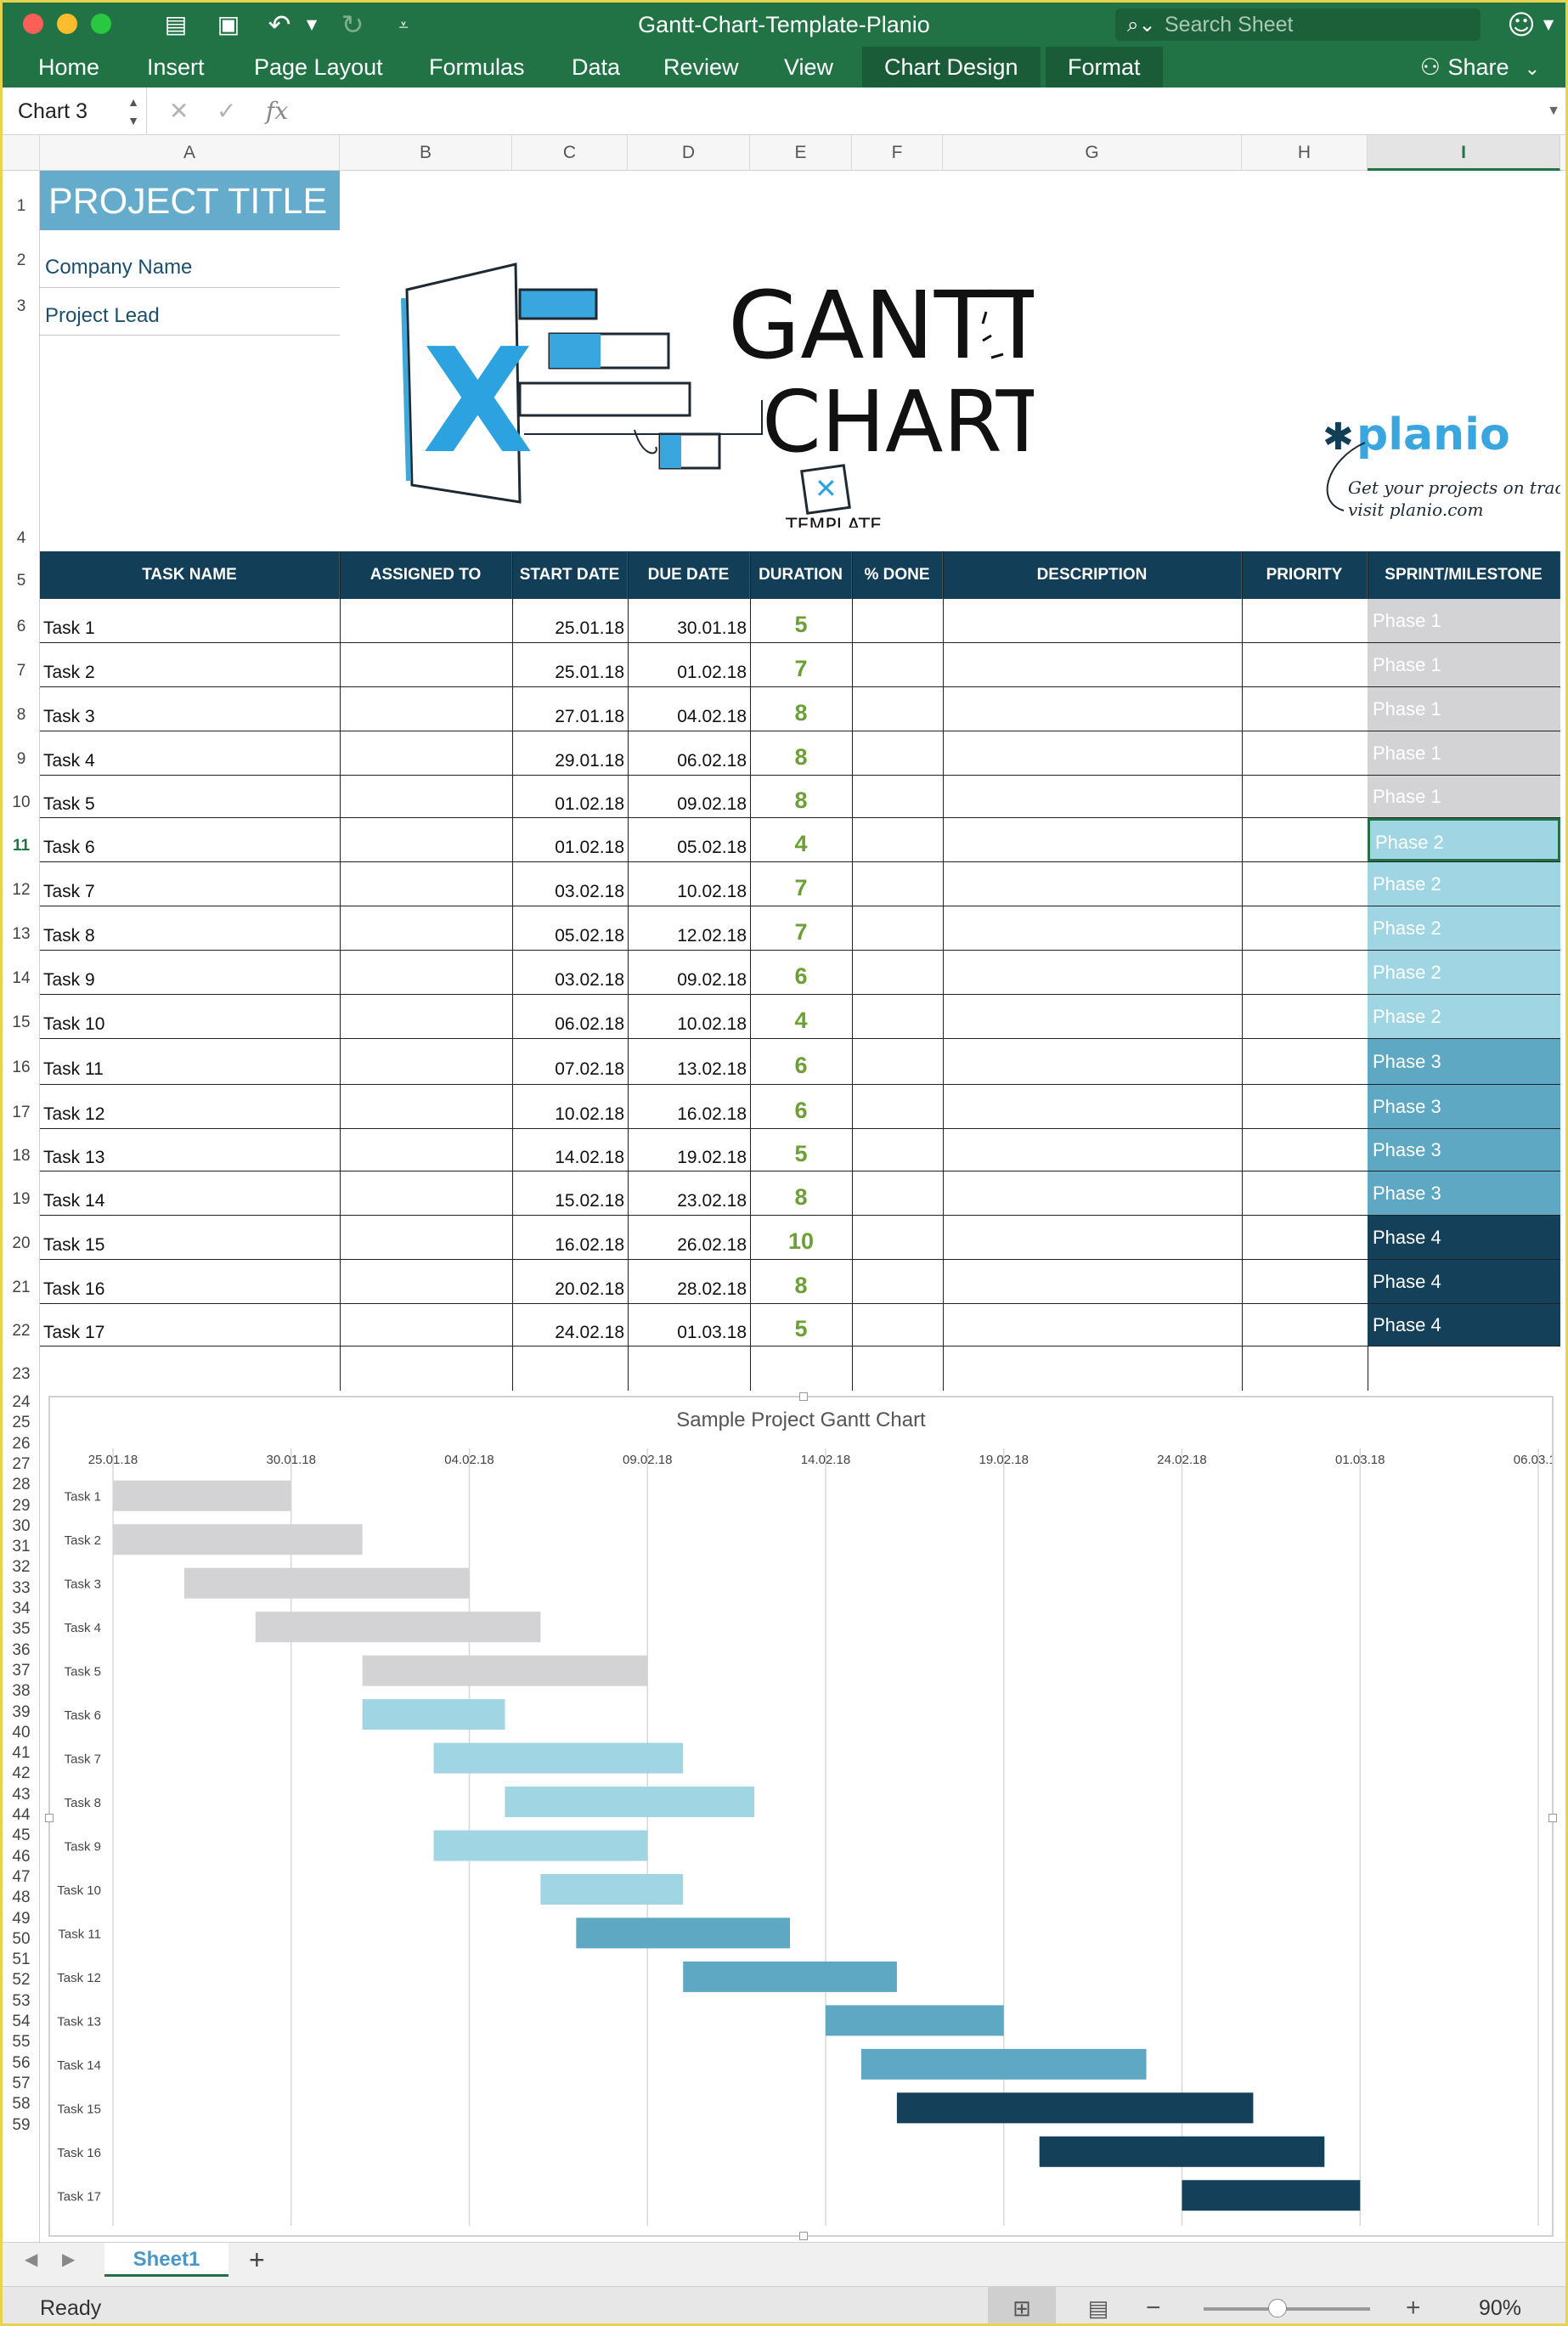 Image resolution: width=1568 pixels, height=2326 pixels. I want to click on table-row: Task 5 01.02.18 09.02.18 8 Phase 1, so click(800, 797).